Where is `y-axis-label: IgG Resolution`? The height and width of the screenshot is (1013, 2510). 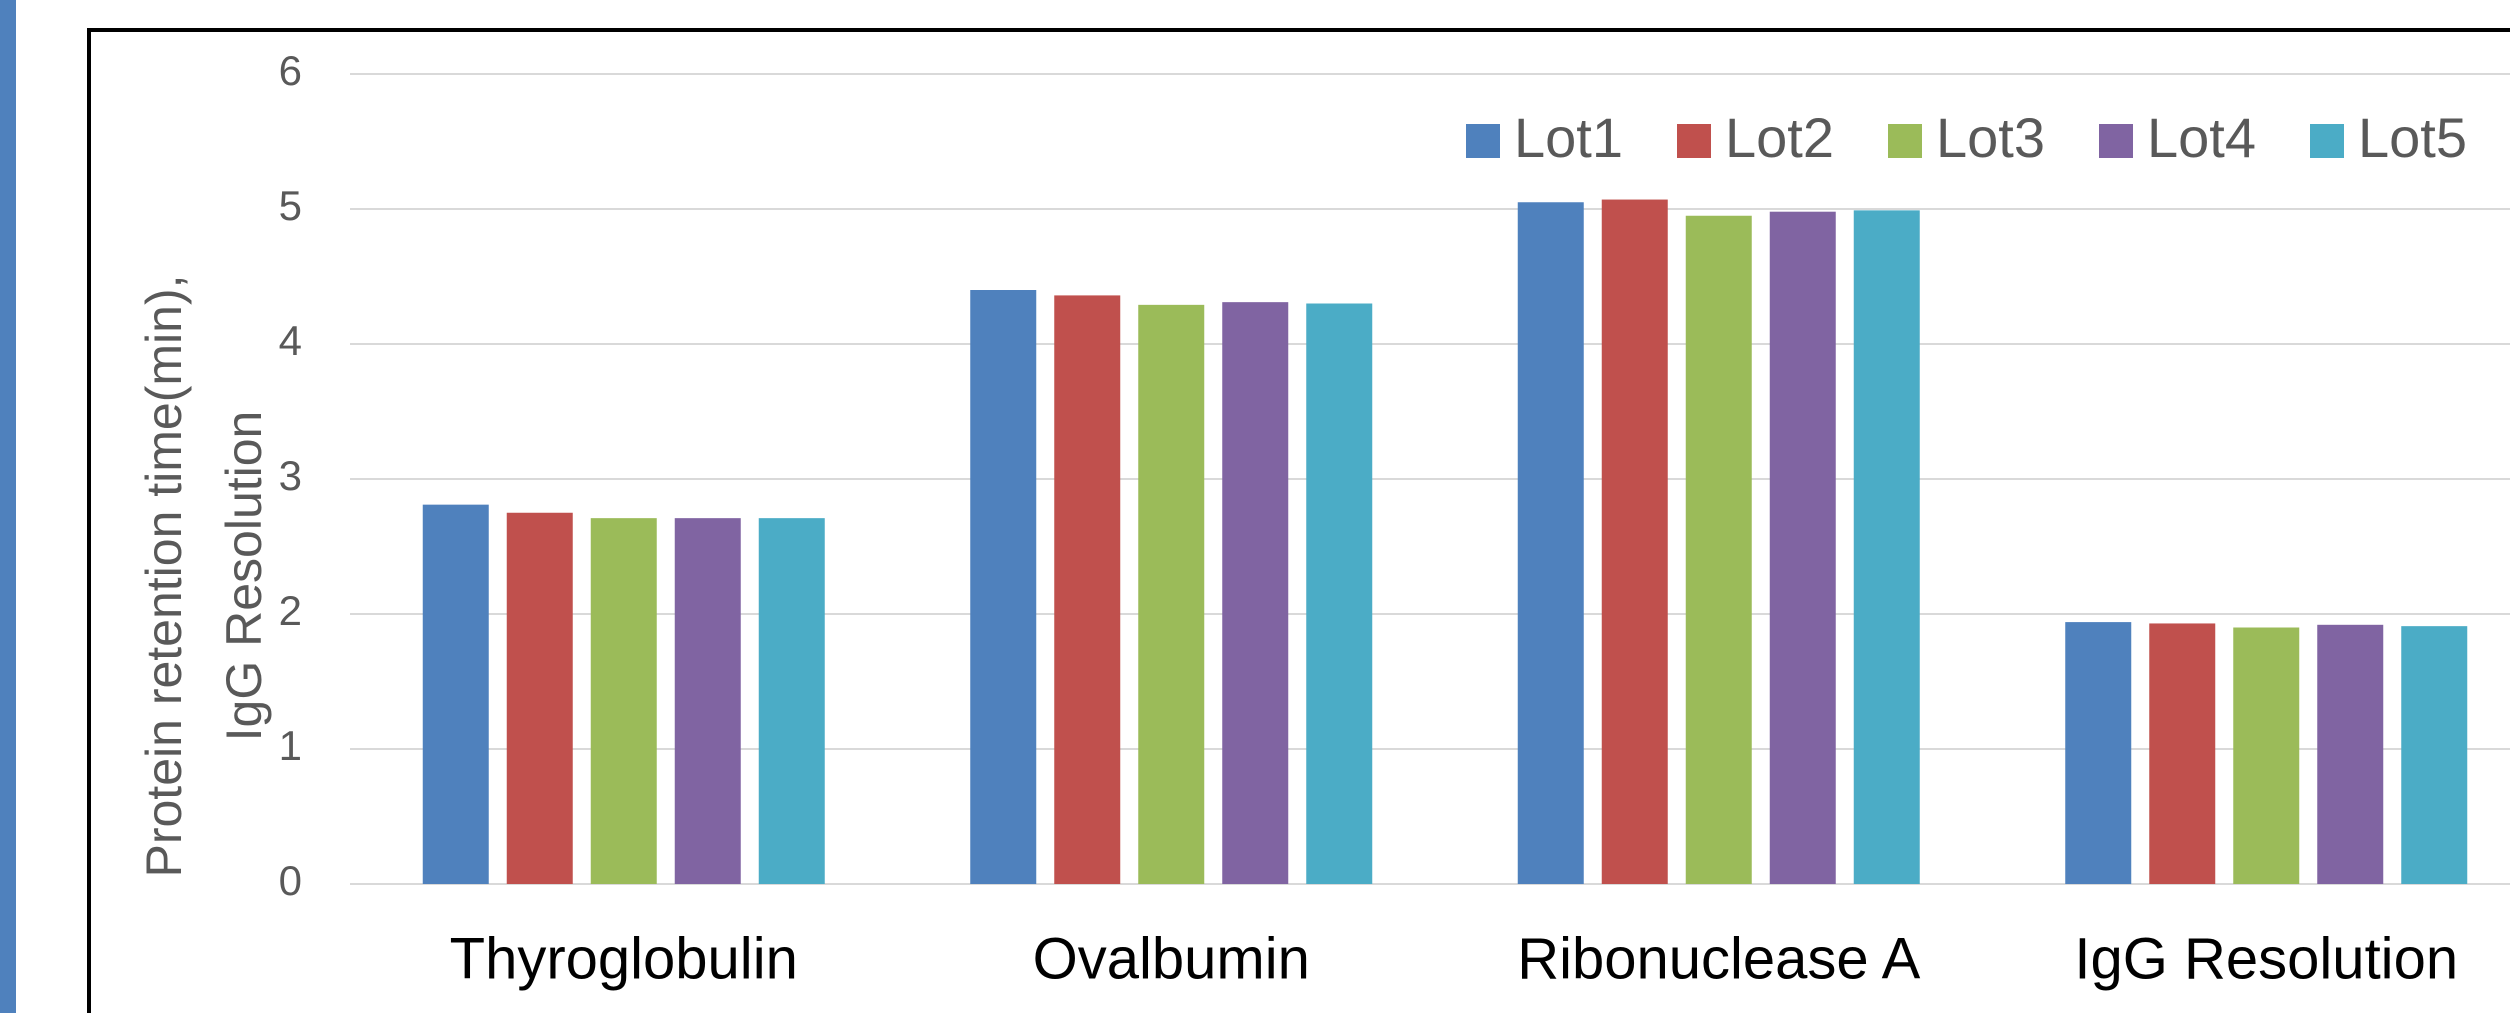
y-axis-label: IgG Resolution is located at coordinates (244, 576).